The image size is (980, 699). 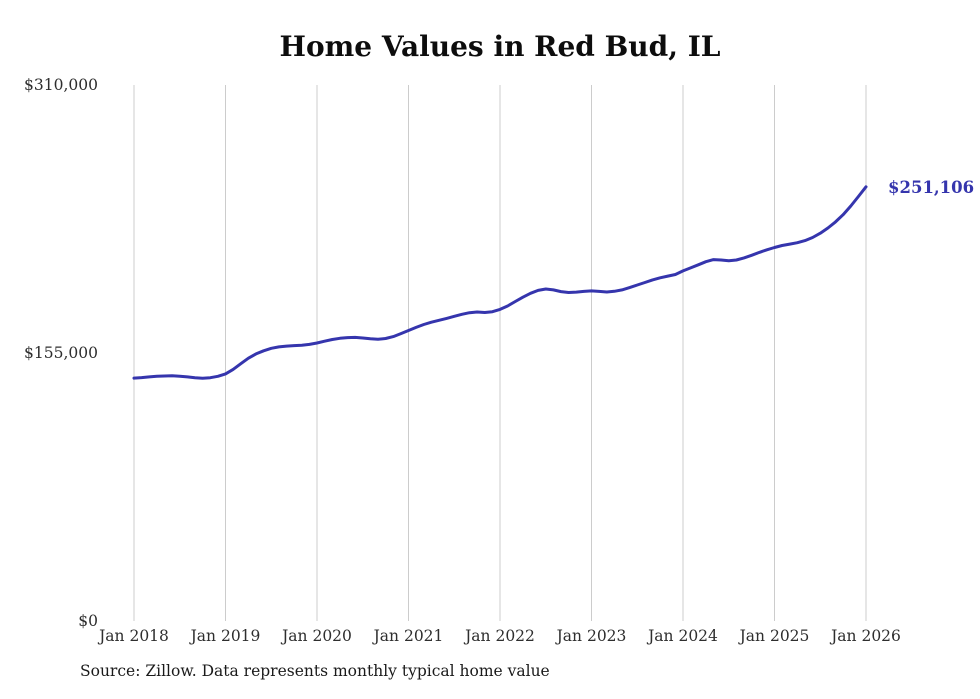 What do you see at coordinates (133, 636) in the screenshot?
I see `x-tick-label: Jan 2018` at bounding box center [133, 636].